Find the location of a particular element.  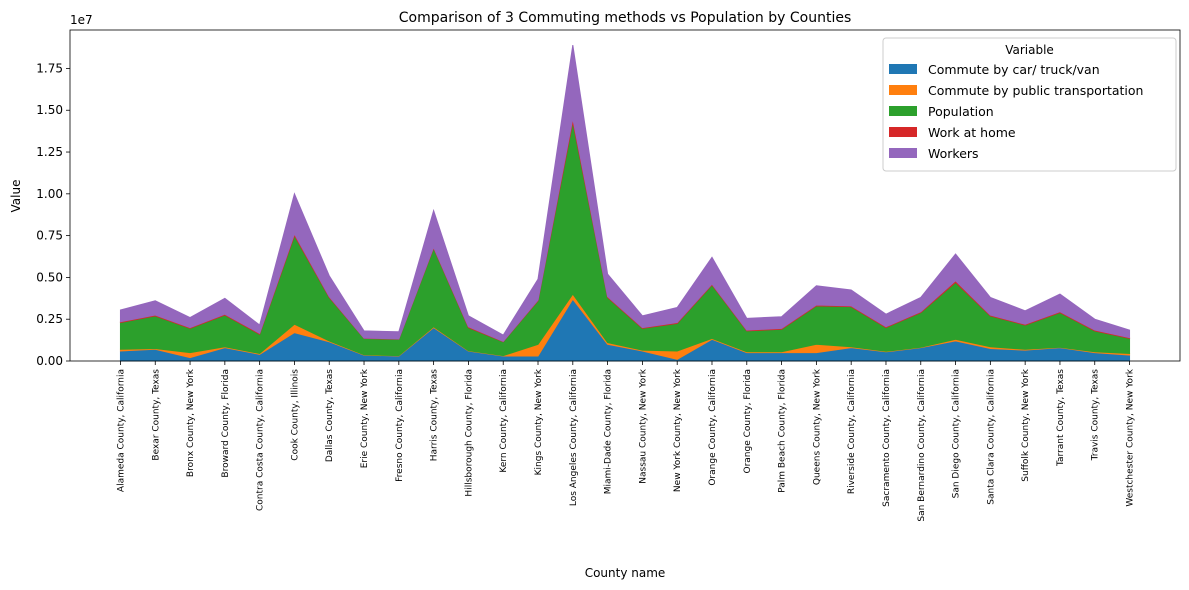

x-tick-label: New York County, New York is located at coordinates (678, 430).